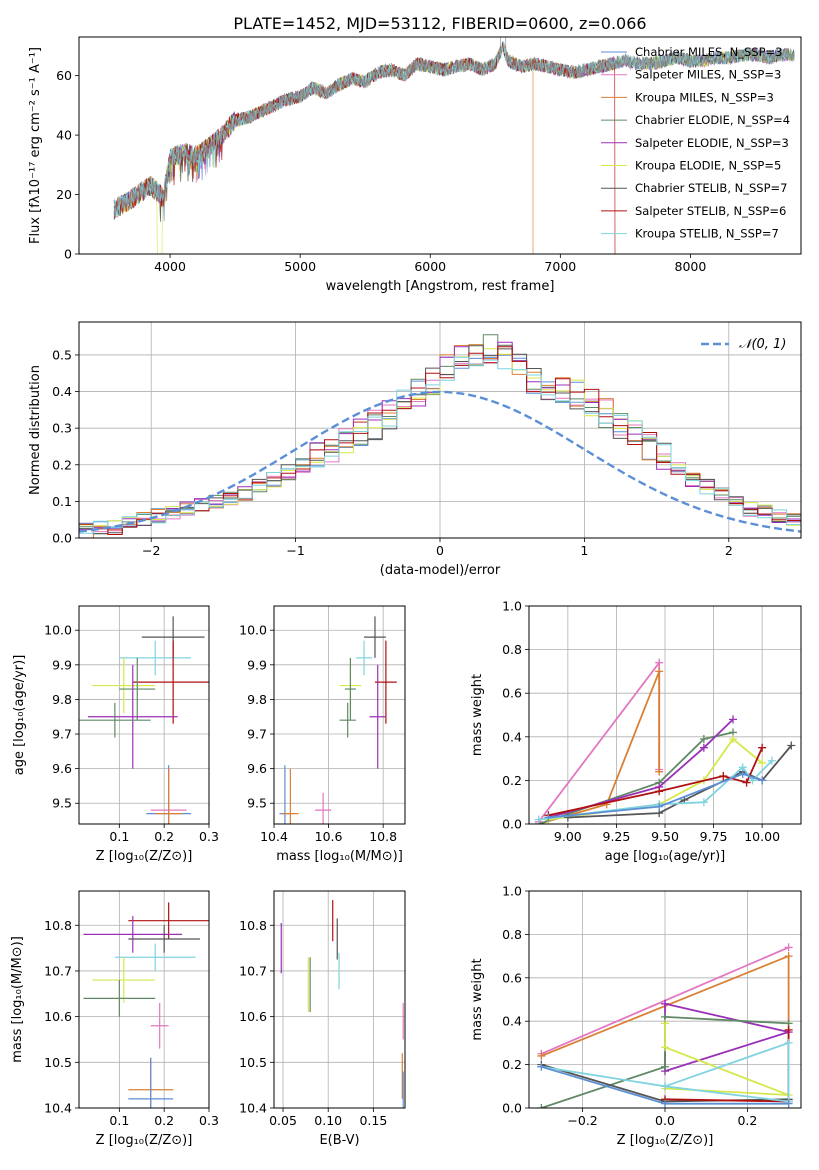  Describe the element at coordinates (440, 440) in the screenshot. I see `histogram-step-salp_stelib` at that location.